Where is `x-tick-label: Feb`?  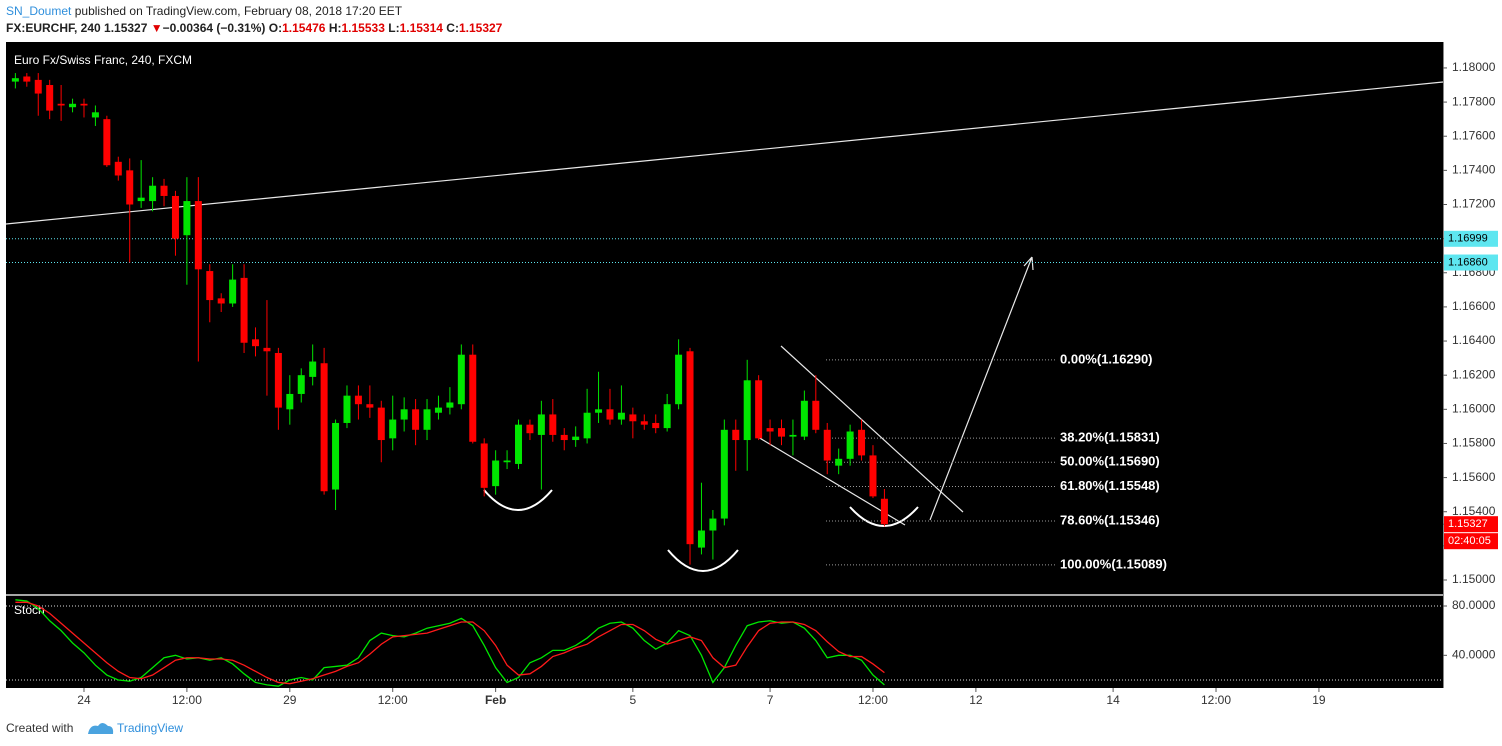
x-tick-label: Feb is located at coordinates (495, 700).